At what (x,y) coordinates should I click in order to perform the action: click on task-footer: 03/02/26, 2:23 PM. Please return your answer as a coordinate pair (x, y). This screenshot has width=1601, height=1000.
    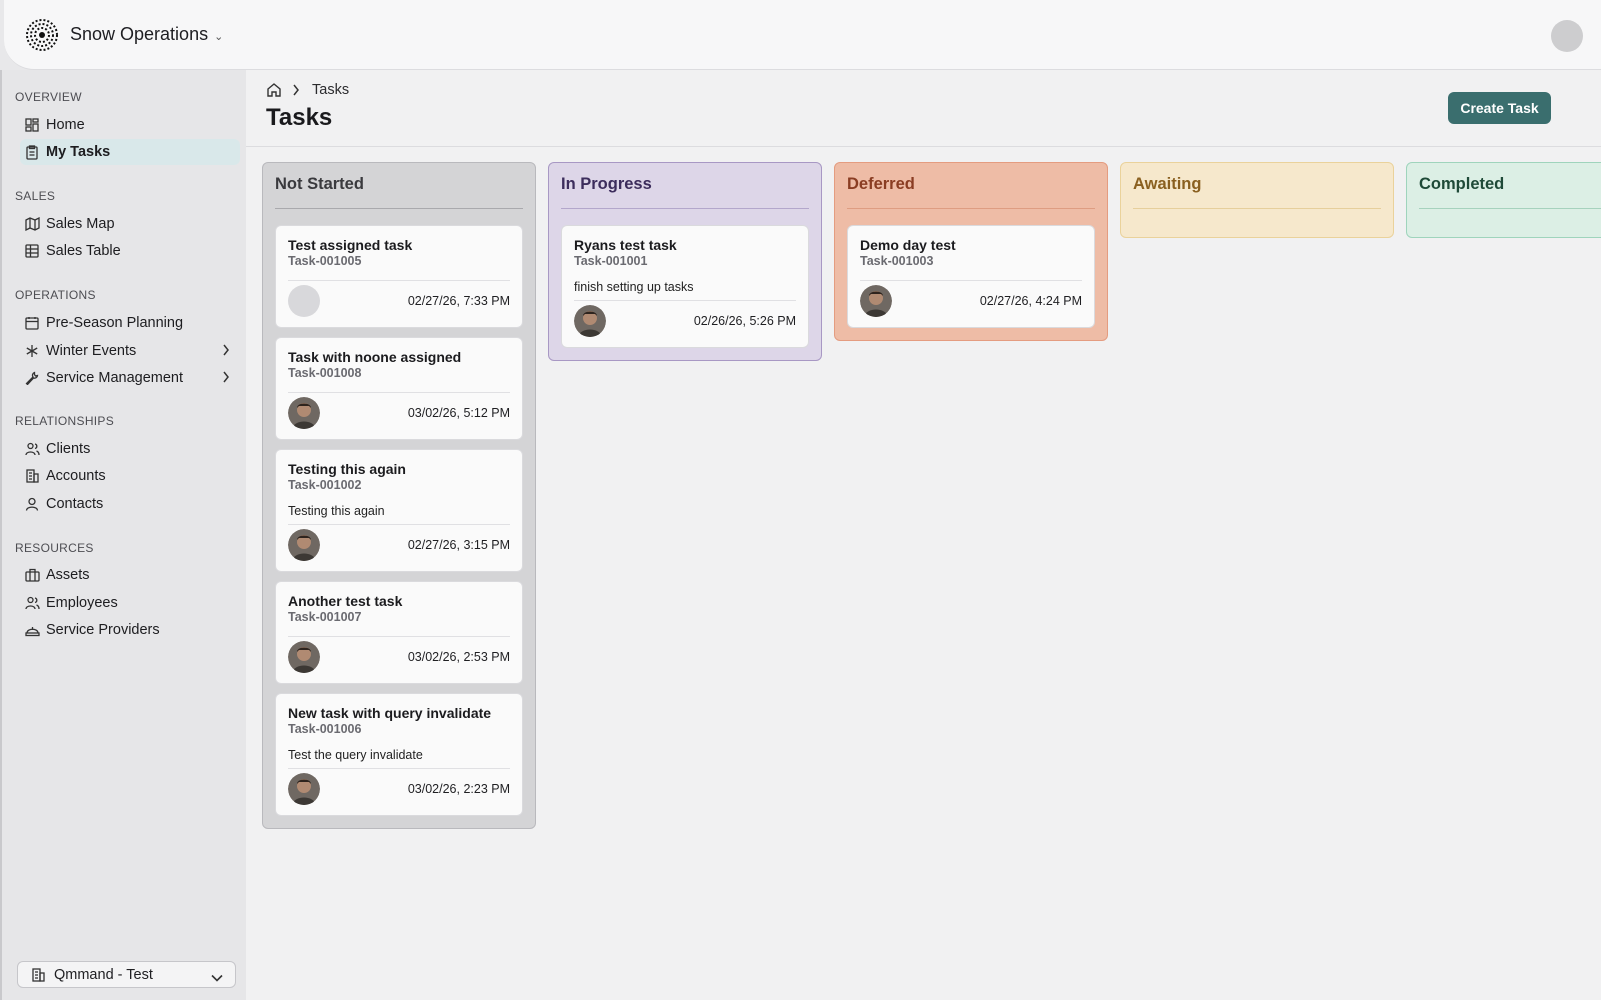
    Looking at the image, I should click on (399, 786).